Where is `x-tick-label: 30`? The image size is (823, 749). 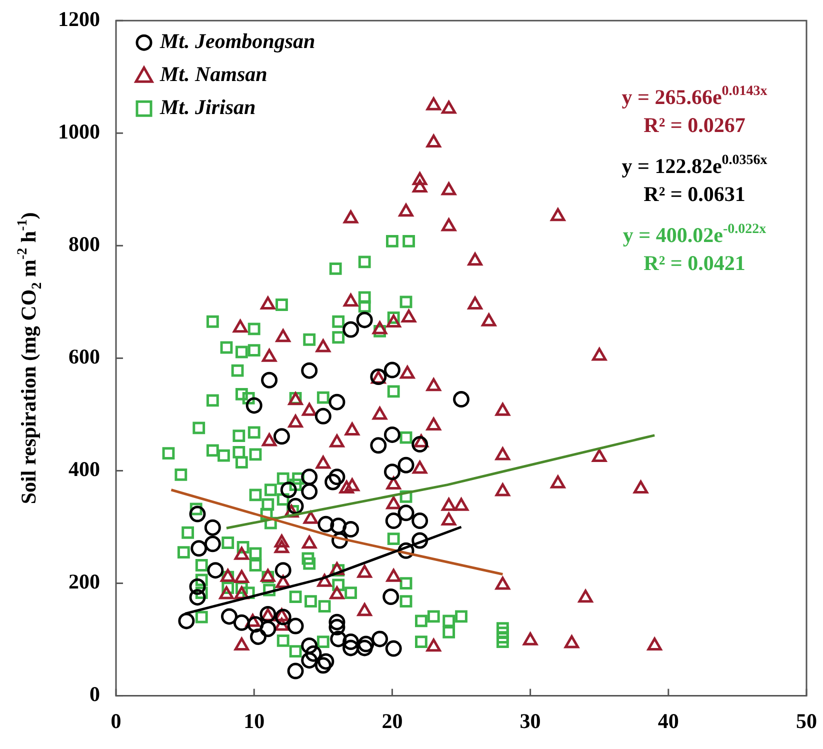
x-tick-label: 30 is located at coordinates (530, 720).